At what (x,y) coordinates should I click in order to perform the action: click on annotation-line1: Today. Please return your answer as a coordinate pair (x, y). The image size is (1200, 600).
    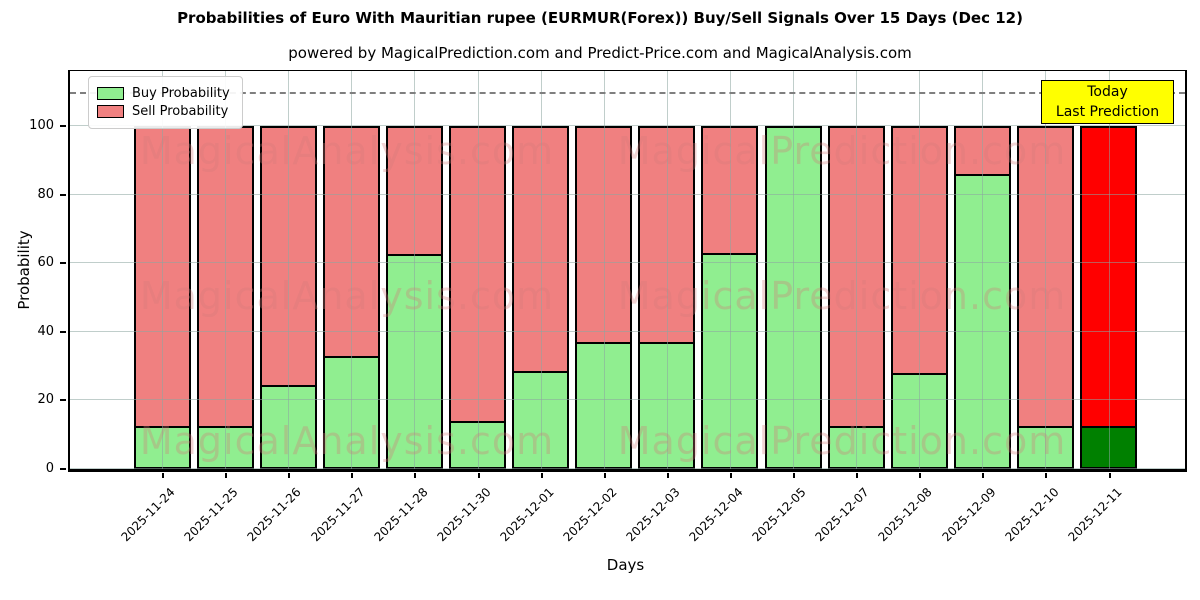
    Looking at the image, I should click on (1107, 92).